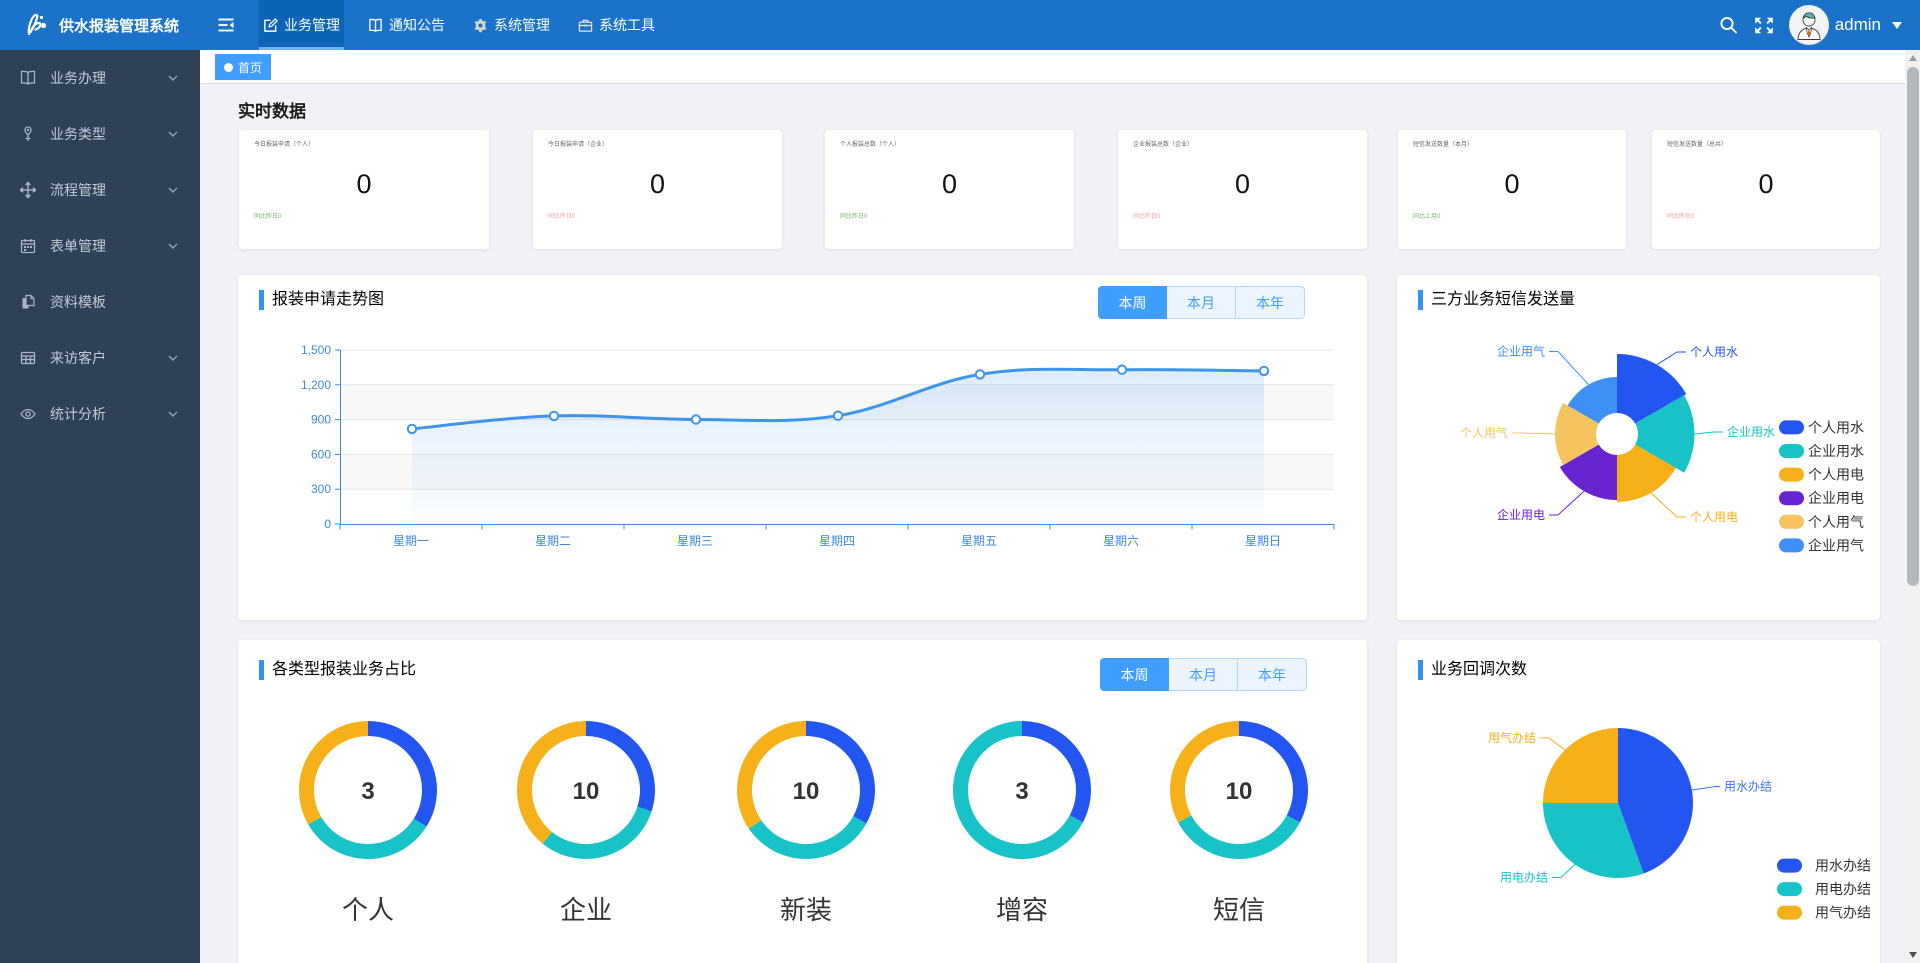  Describe the element at coordinates (1121, 541) in the screenshot. I see `svg-text: 星期六` at that location.